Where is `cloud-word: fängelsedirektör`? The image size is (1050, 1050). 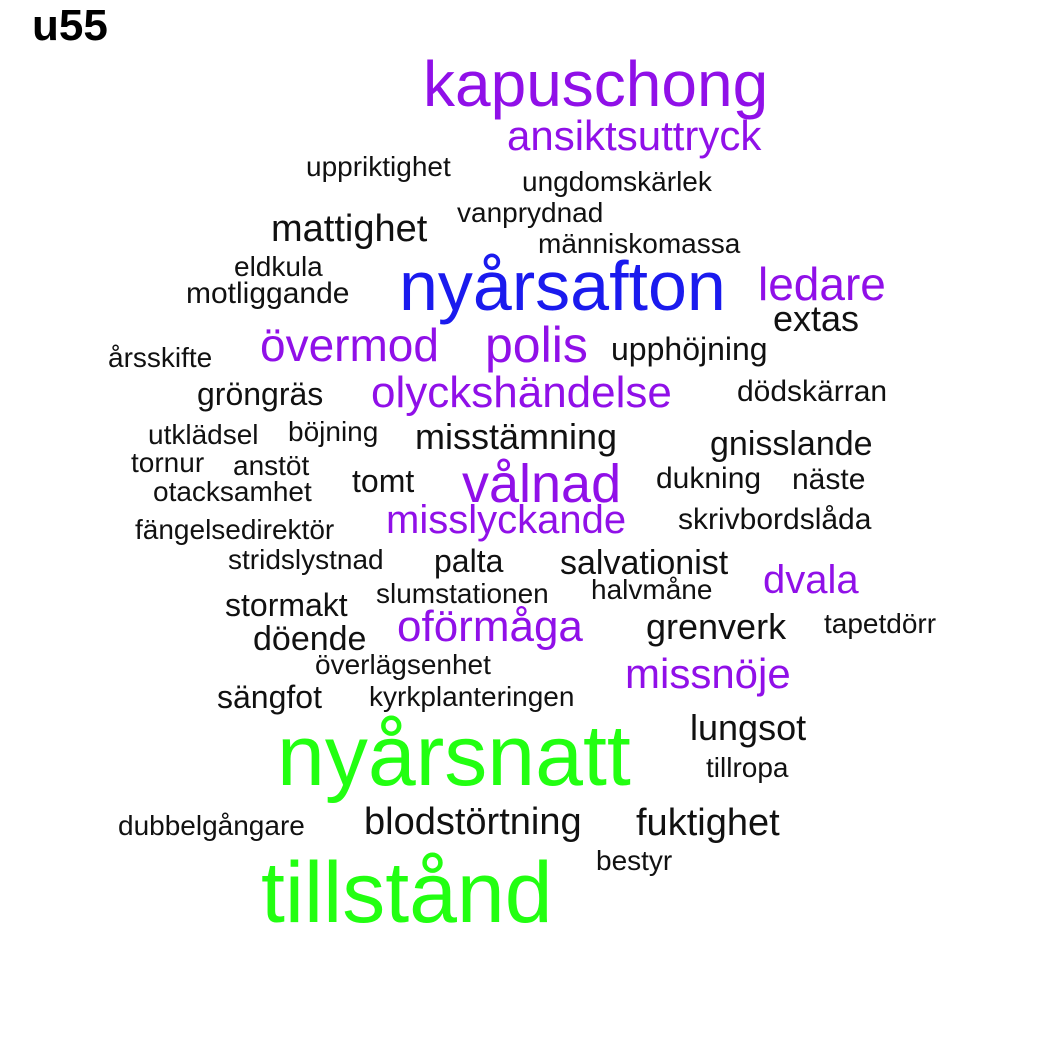
cloud-word: fängelsedirektör is located at coordinates (235, 529).